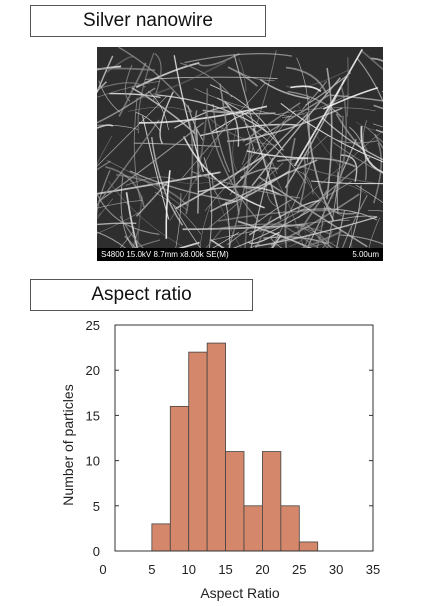  Describe the element at coordinates (365, 254) in the screenshot. I see `sem-scale-label: 5.00um` at that location.